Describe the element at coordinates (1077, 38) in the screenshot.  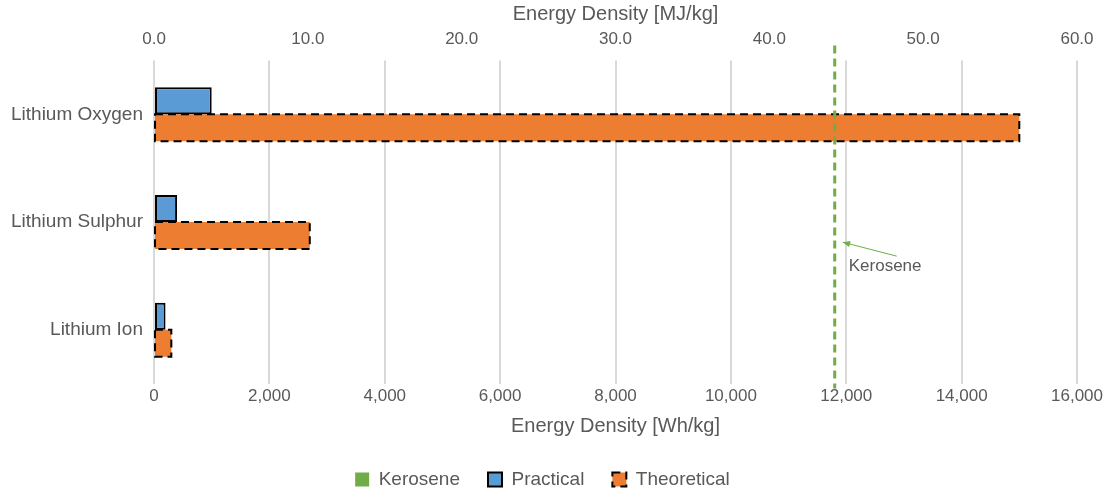
I see `x2-tick-label: 60.0` at that location.